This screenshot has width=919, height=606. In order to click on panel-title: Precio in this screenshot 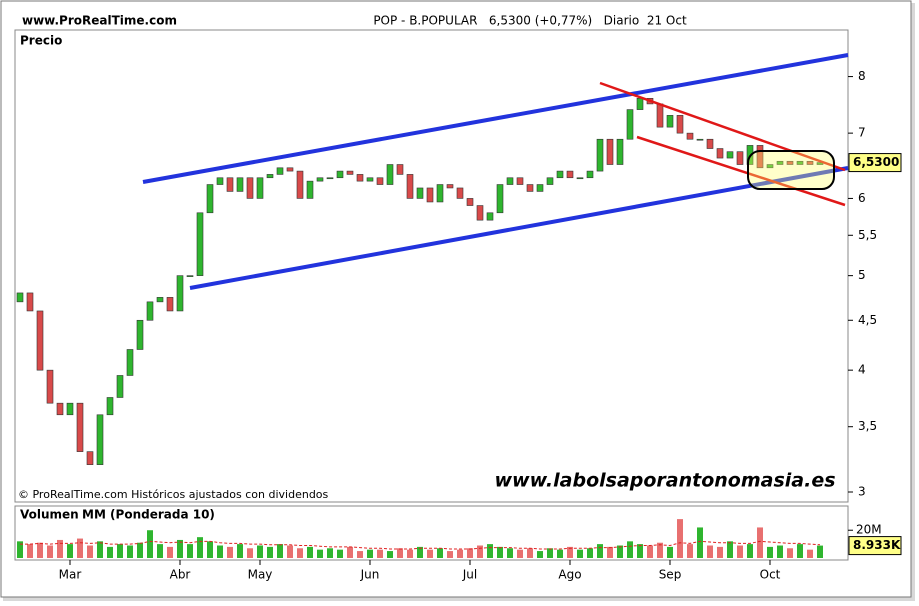, I will do `click(41, 41)`.